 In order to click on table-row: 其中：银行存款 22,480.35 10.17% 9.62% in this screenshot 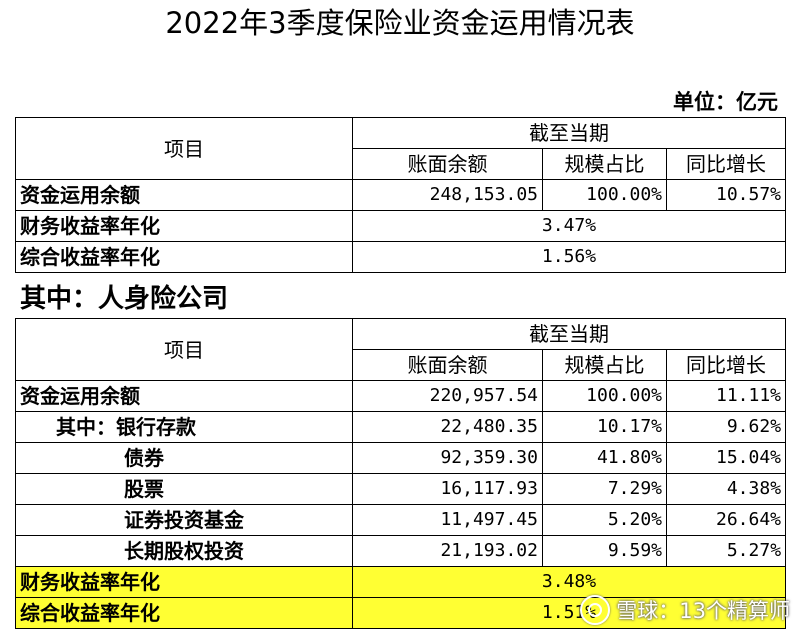, I will do `click(401, 427)`.